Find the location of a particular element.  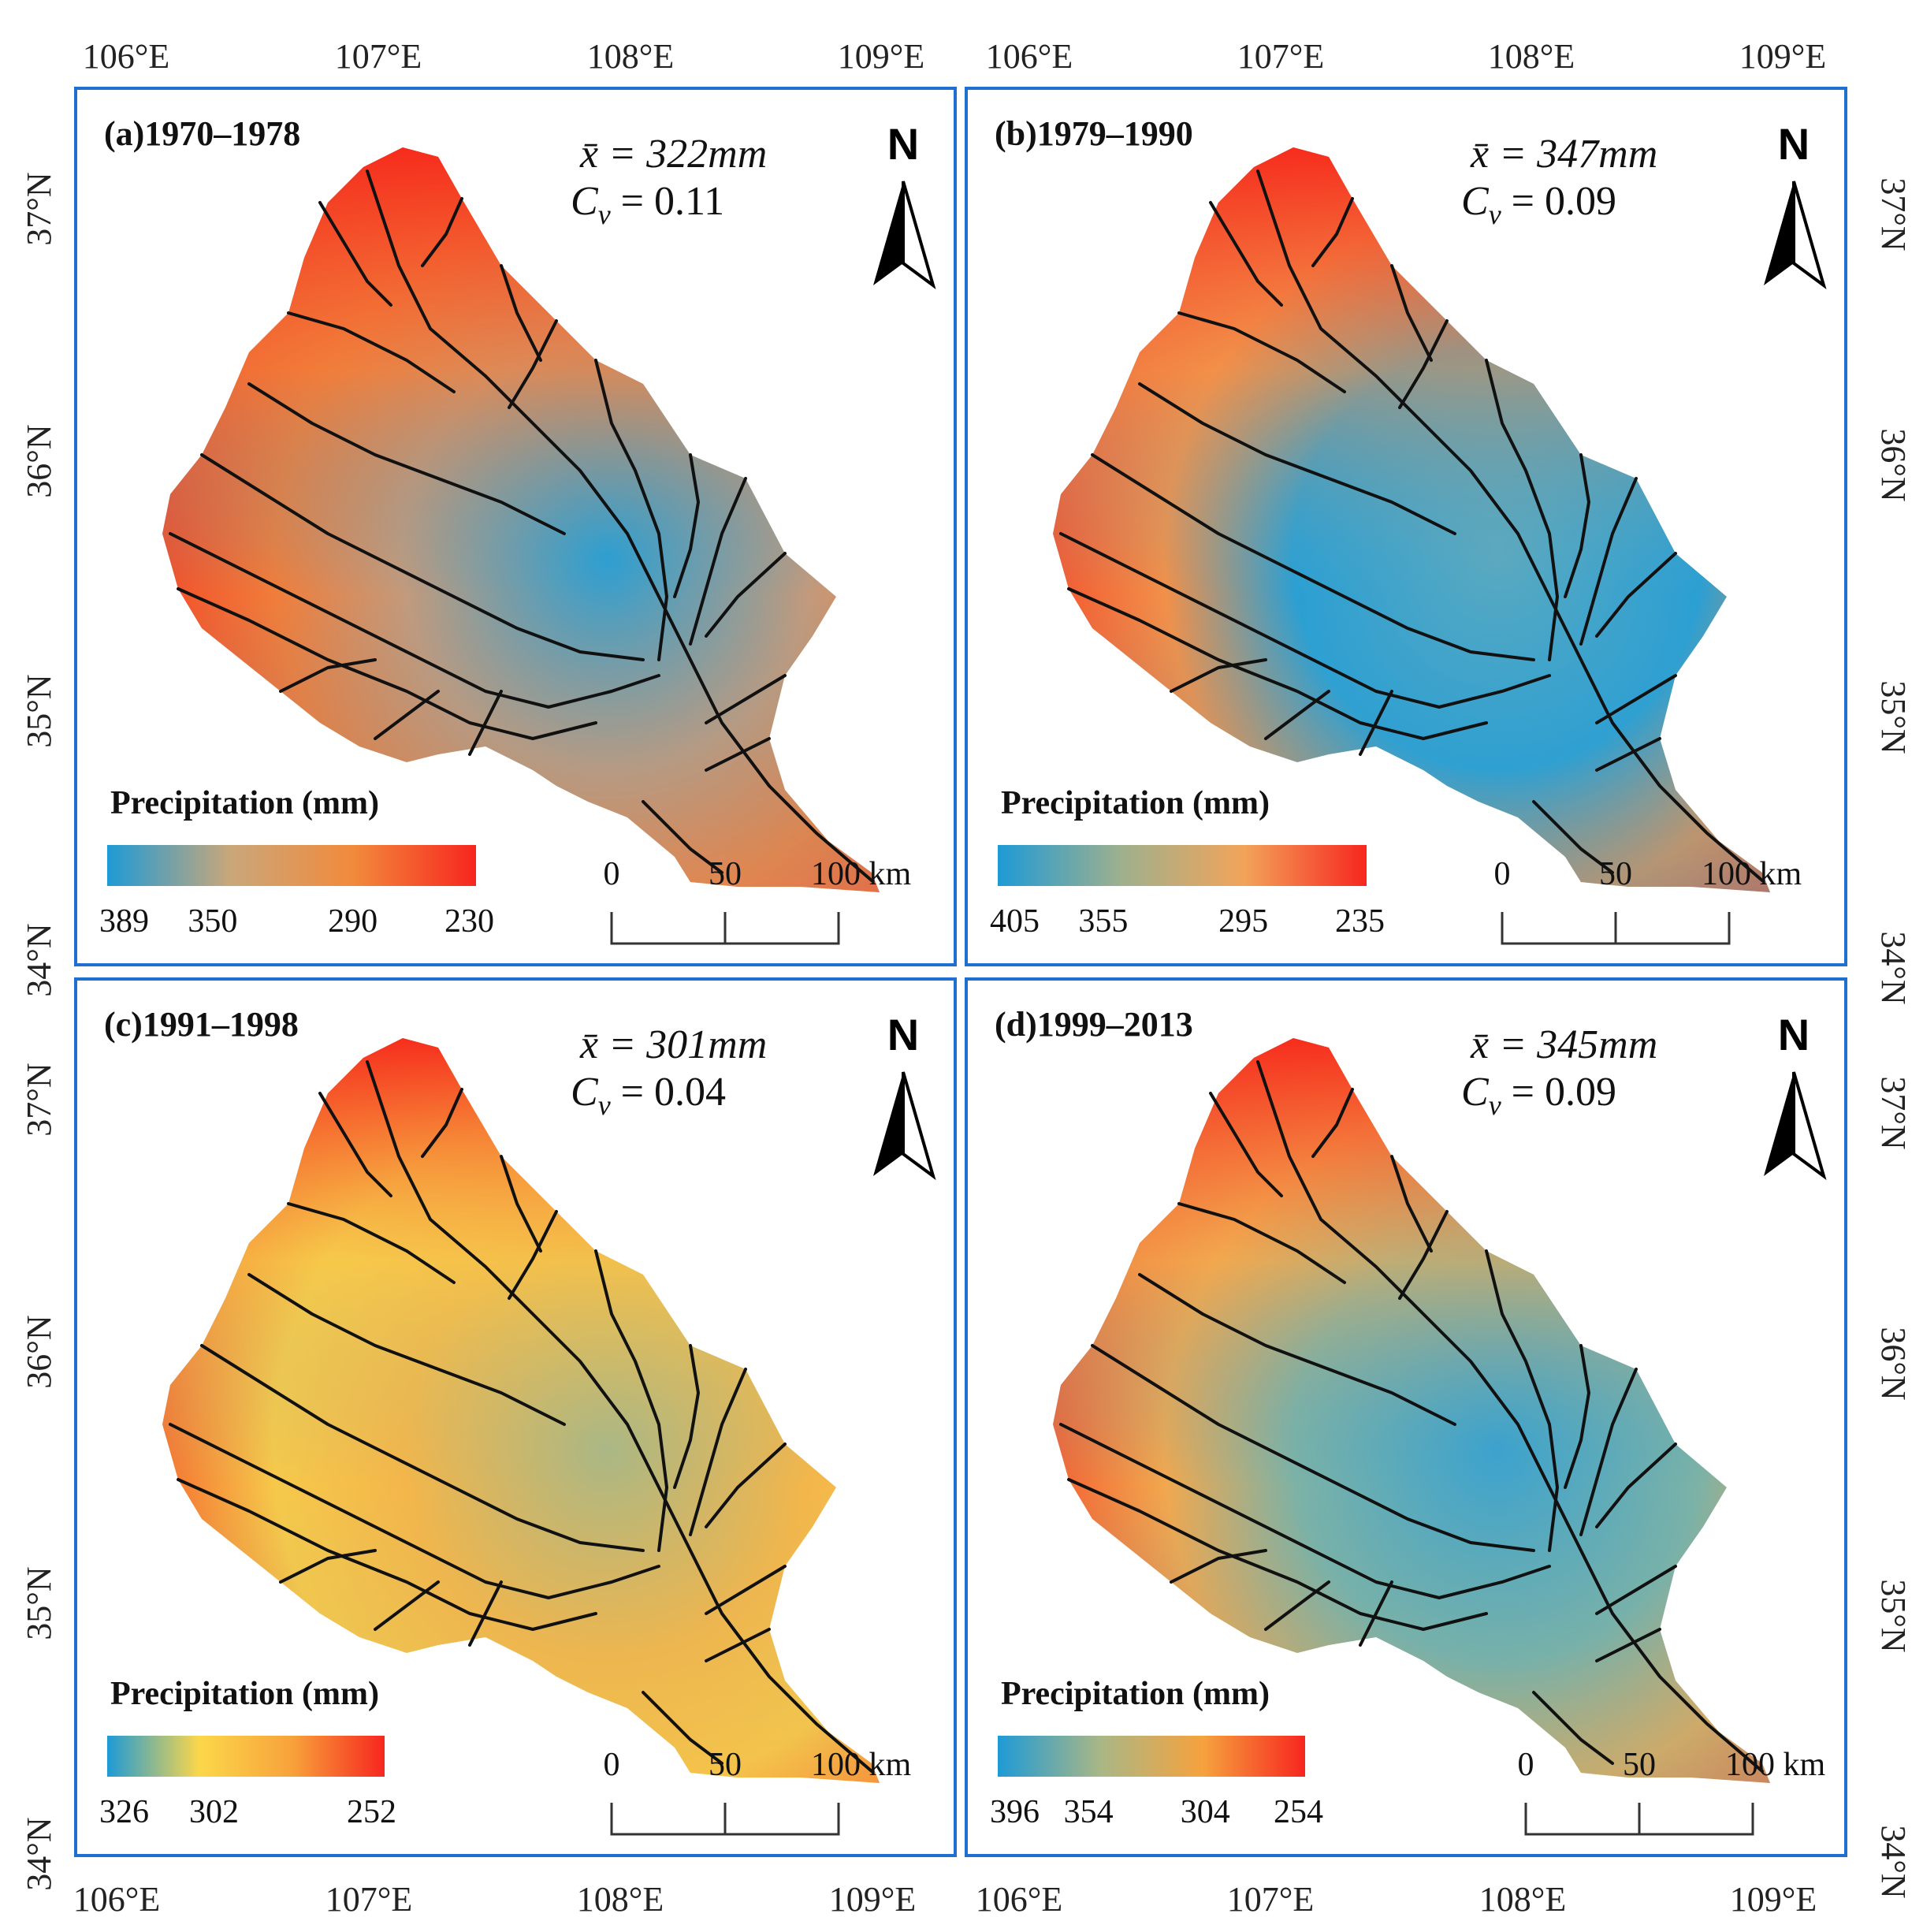

legend-value: 396 is located at coordinates (1015, 1812).